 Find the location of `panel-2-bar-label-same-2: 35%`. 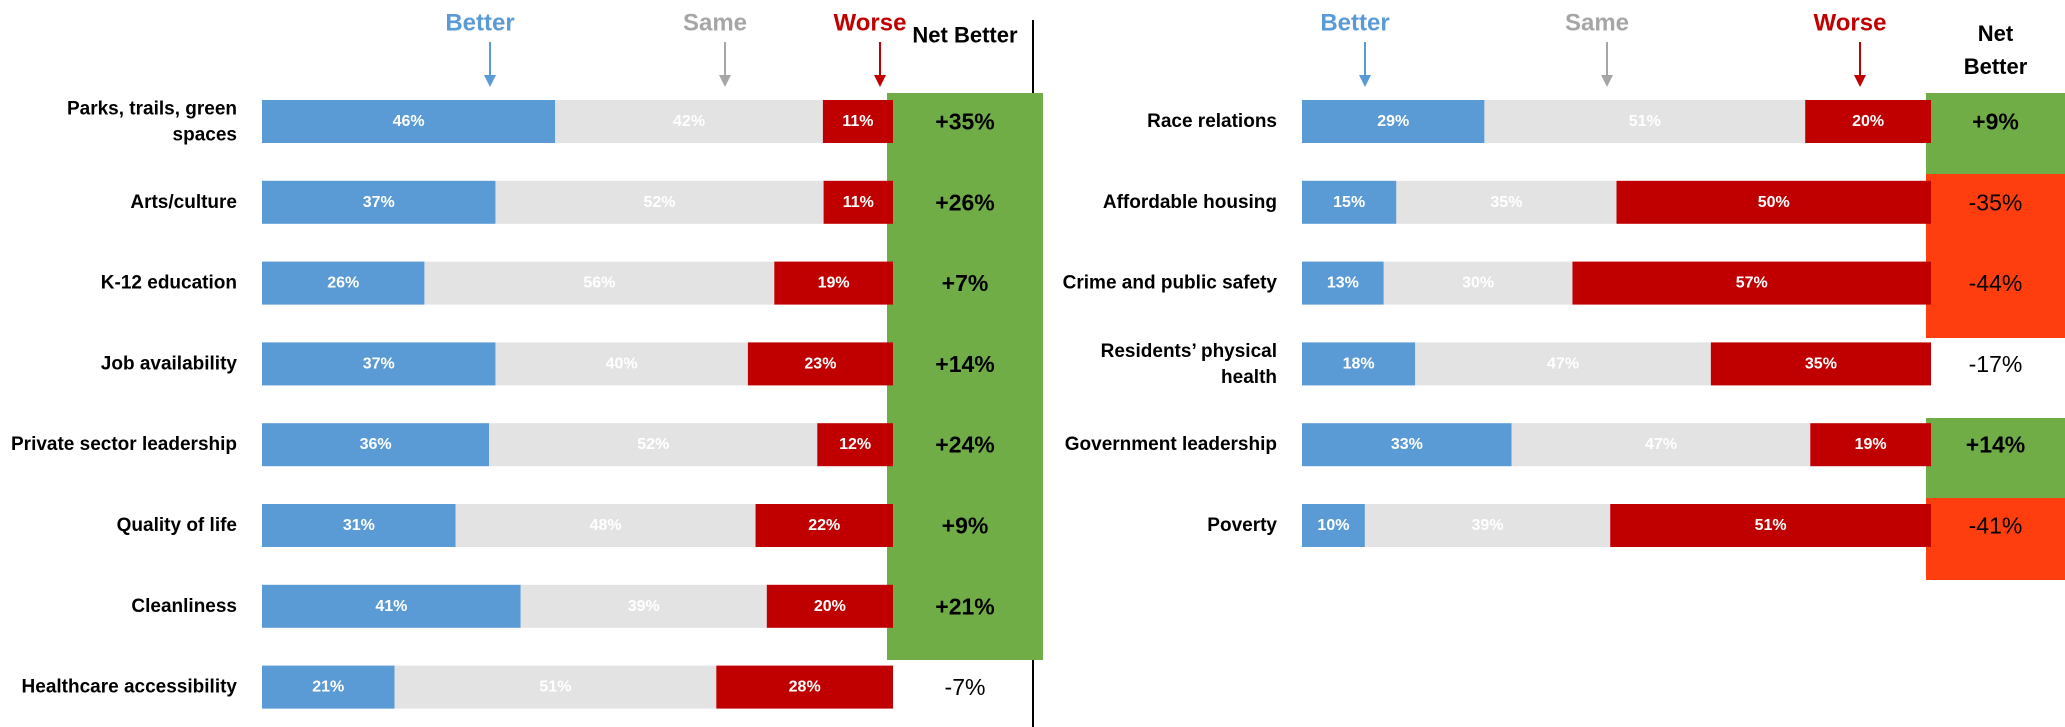

panel-2-bar-label-same-2: 35% is located at coordinates (1506, 202).